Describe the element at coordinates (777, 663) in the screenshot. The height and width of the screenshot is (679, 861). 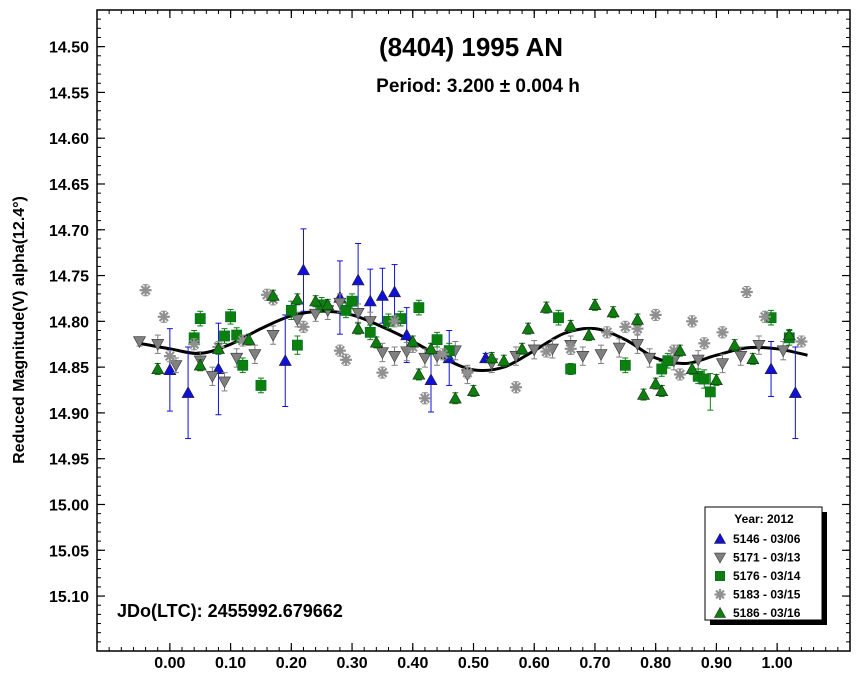
I see `x-tick-label: 1.00` at that location.